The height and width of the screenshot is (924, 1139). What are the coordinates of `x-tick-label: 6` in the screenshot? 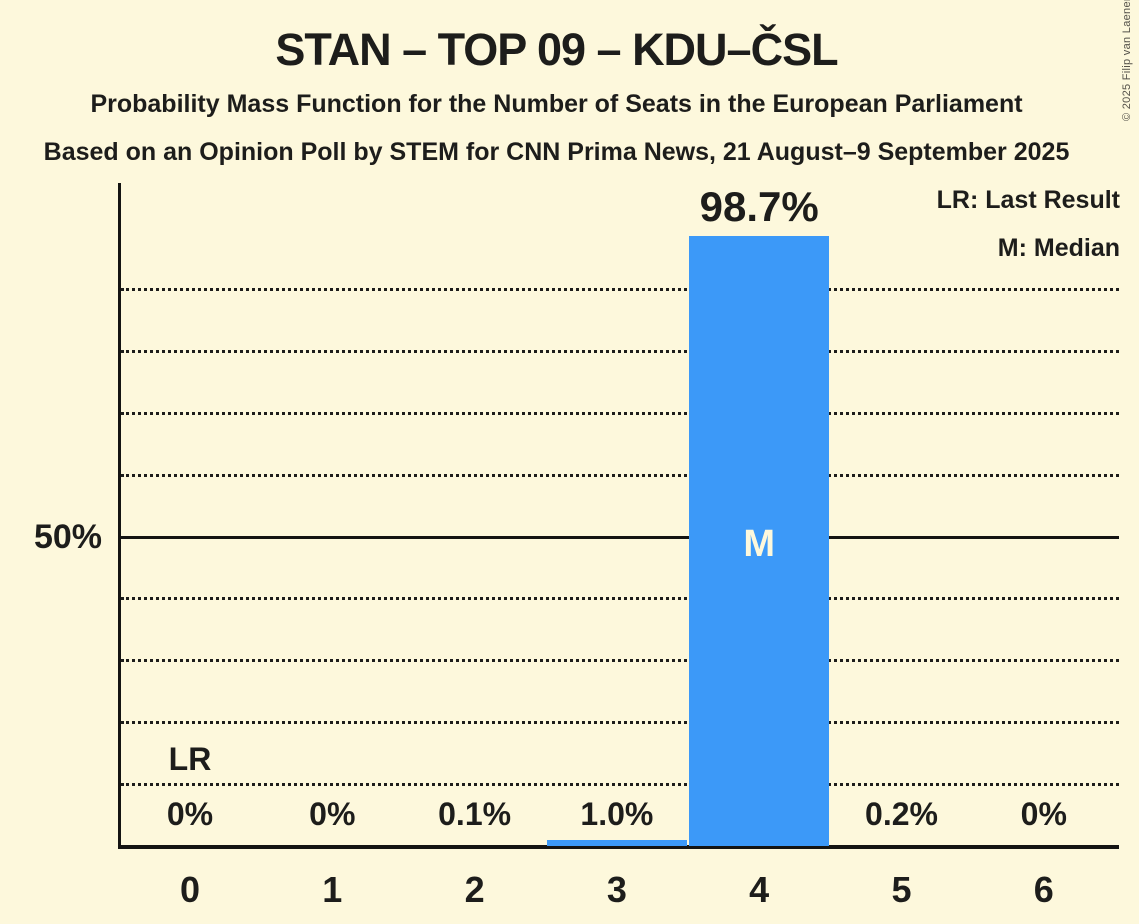 It's located at (1043, 889).